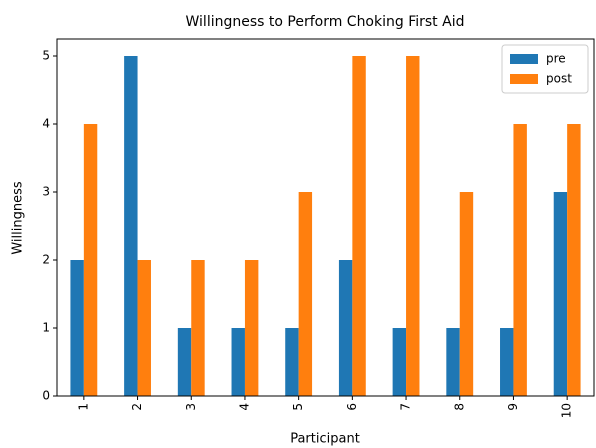  Describe the element at coordinates (46, 56) in the screenshot. I see `y-tick-label: 5` at that location.